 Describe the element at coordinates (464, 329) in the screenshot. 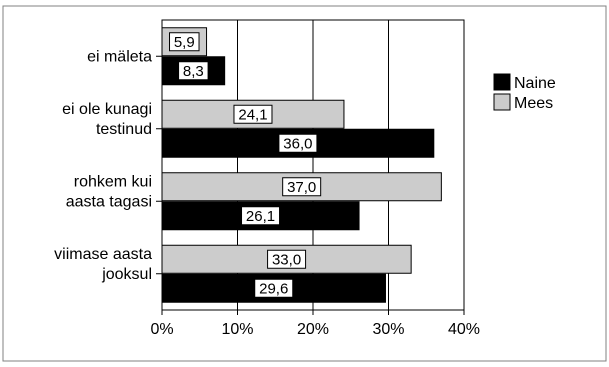

I see `x-tick-label: 40%` at that location.